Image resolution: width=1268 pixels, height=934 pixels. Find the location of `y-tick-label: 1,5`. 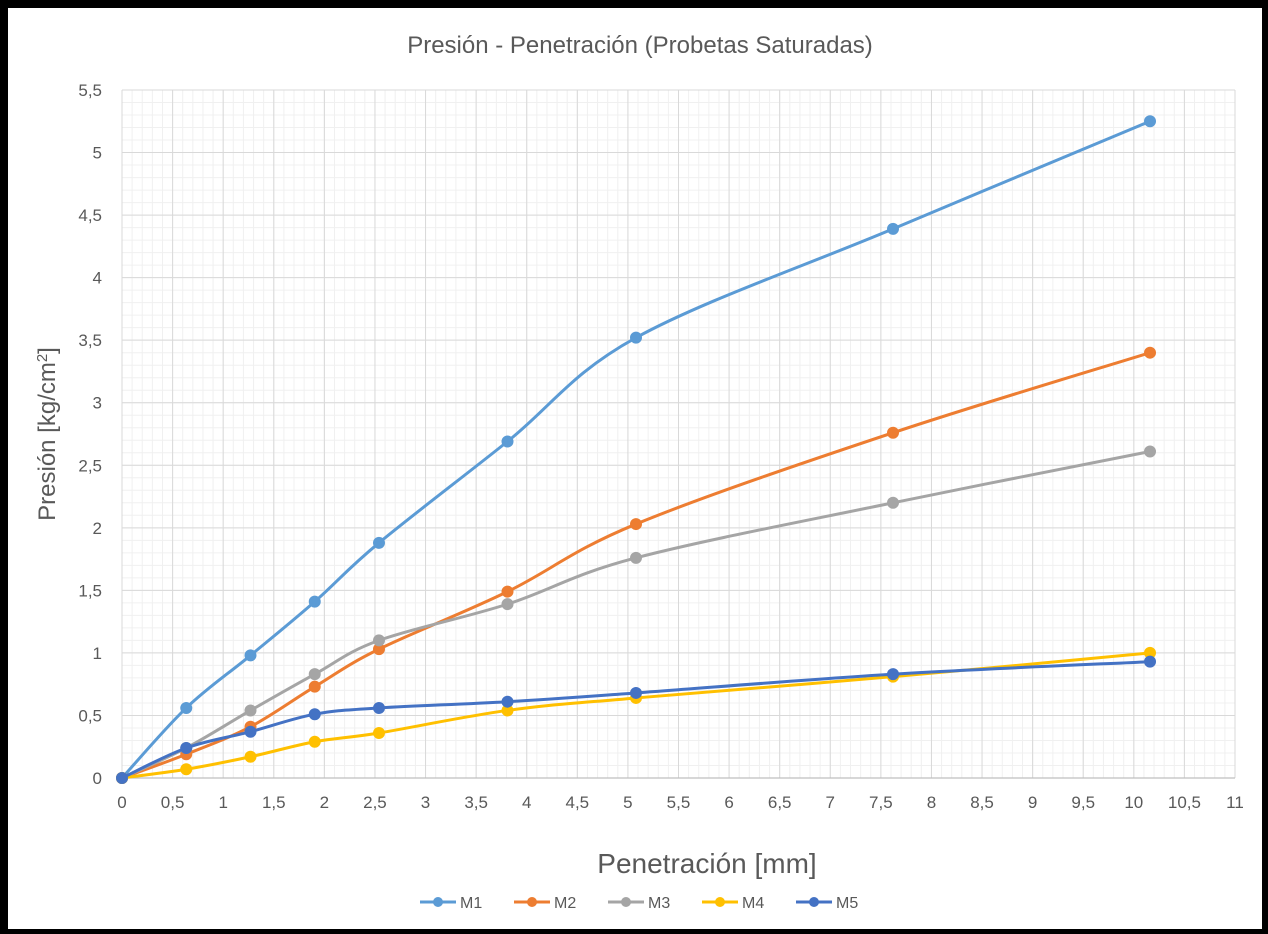

y-tick-label: 1,5 is located at coordinates (90, 590).